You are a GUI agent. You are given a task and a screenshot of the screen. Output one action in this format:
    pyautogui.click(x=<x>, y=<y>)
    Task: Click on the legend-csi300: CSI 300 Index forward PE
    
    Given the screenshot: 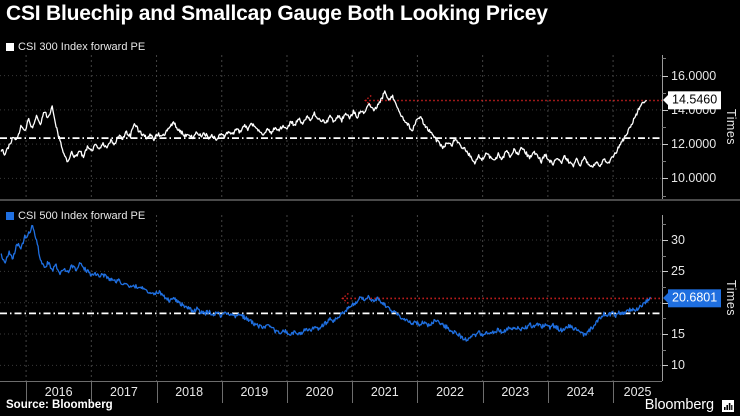 What is the action you would take?
    pyautogui.click(x=75, y=47)
    